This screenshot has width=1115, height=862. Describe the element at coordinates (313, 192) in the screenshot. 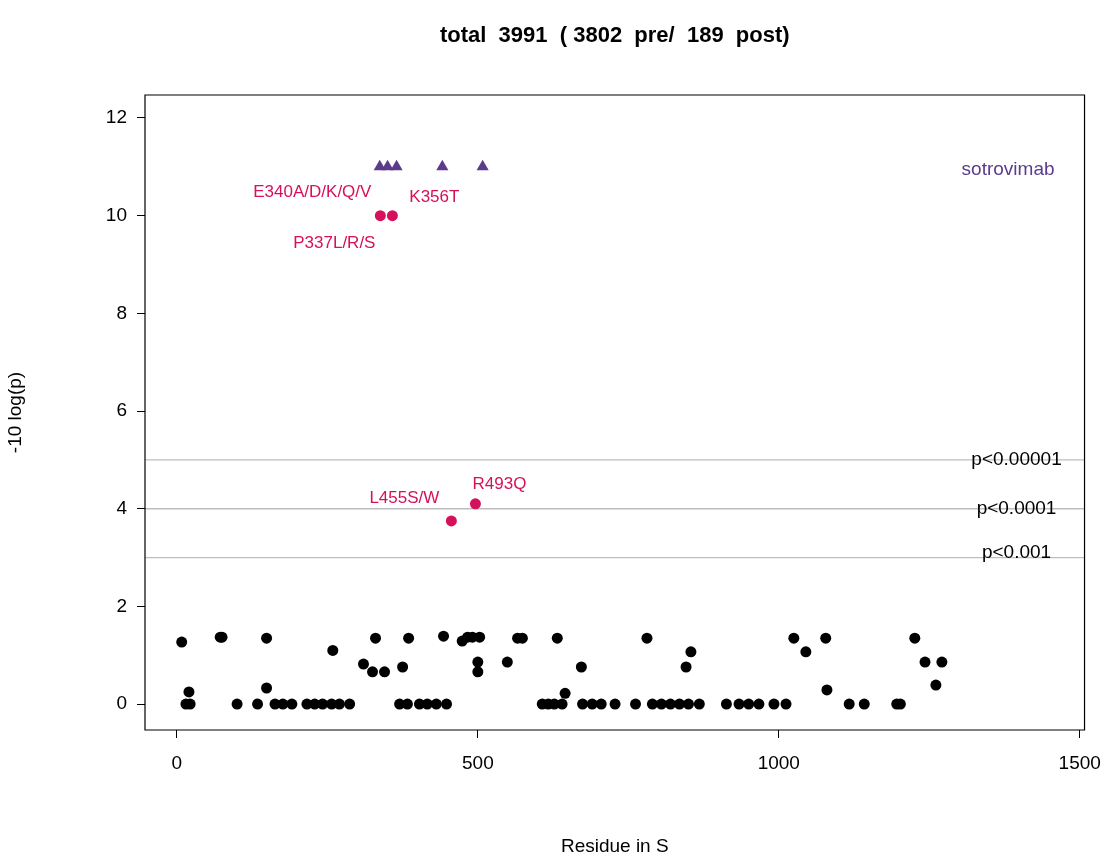

I see `annotation: E340A/D/K/Q/V` at that location.